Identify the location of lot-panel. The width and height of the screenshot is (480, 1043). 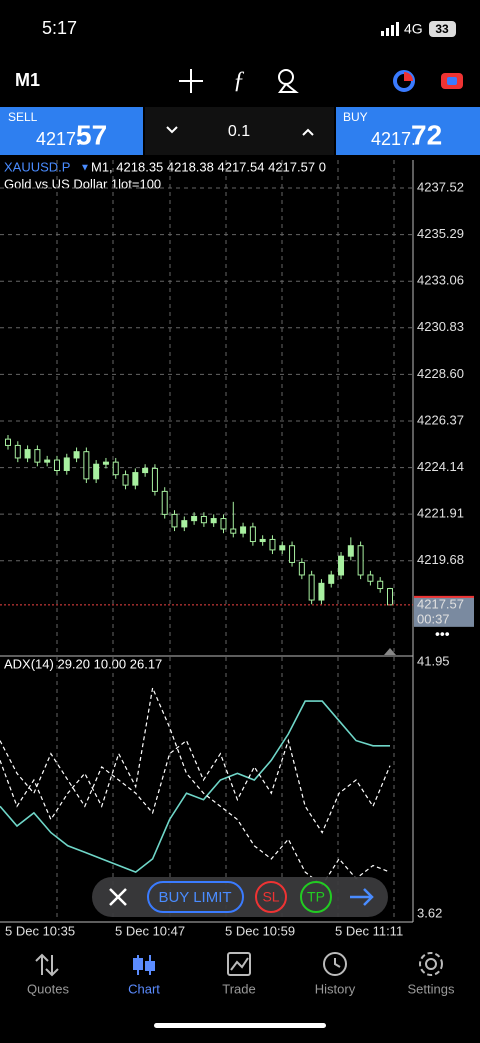
(239, 131).